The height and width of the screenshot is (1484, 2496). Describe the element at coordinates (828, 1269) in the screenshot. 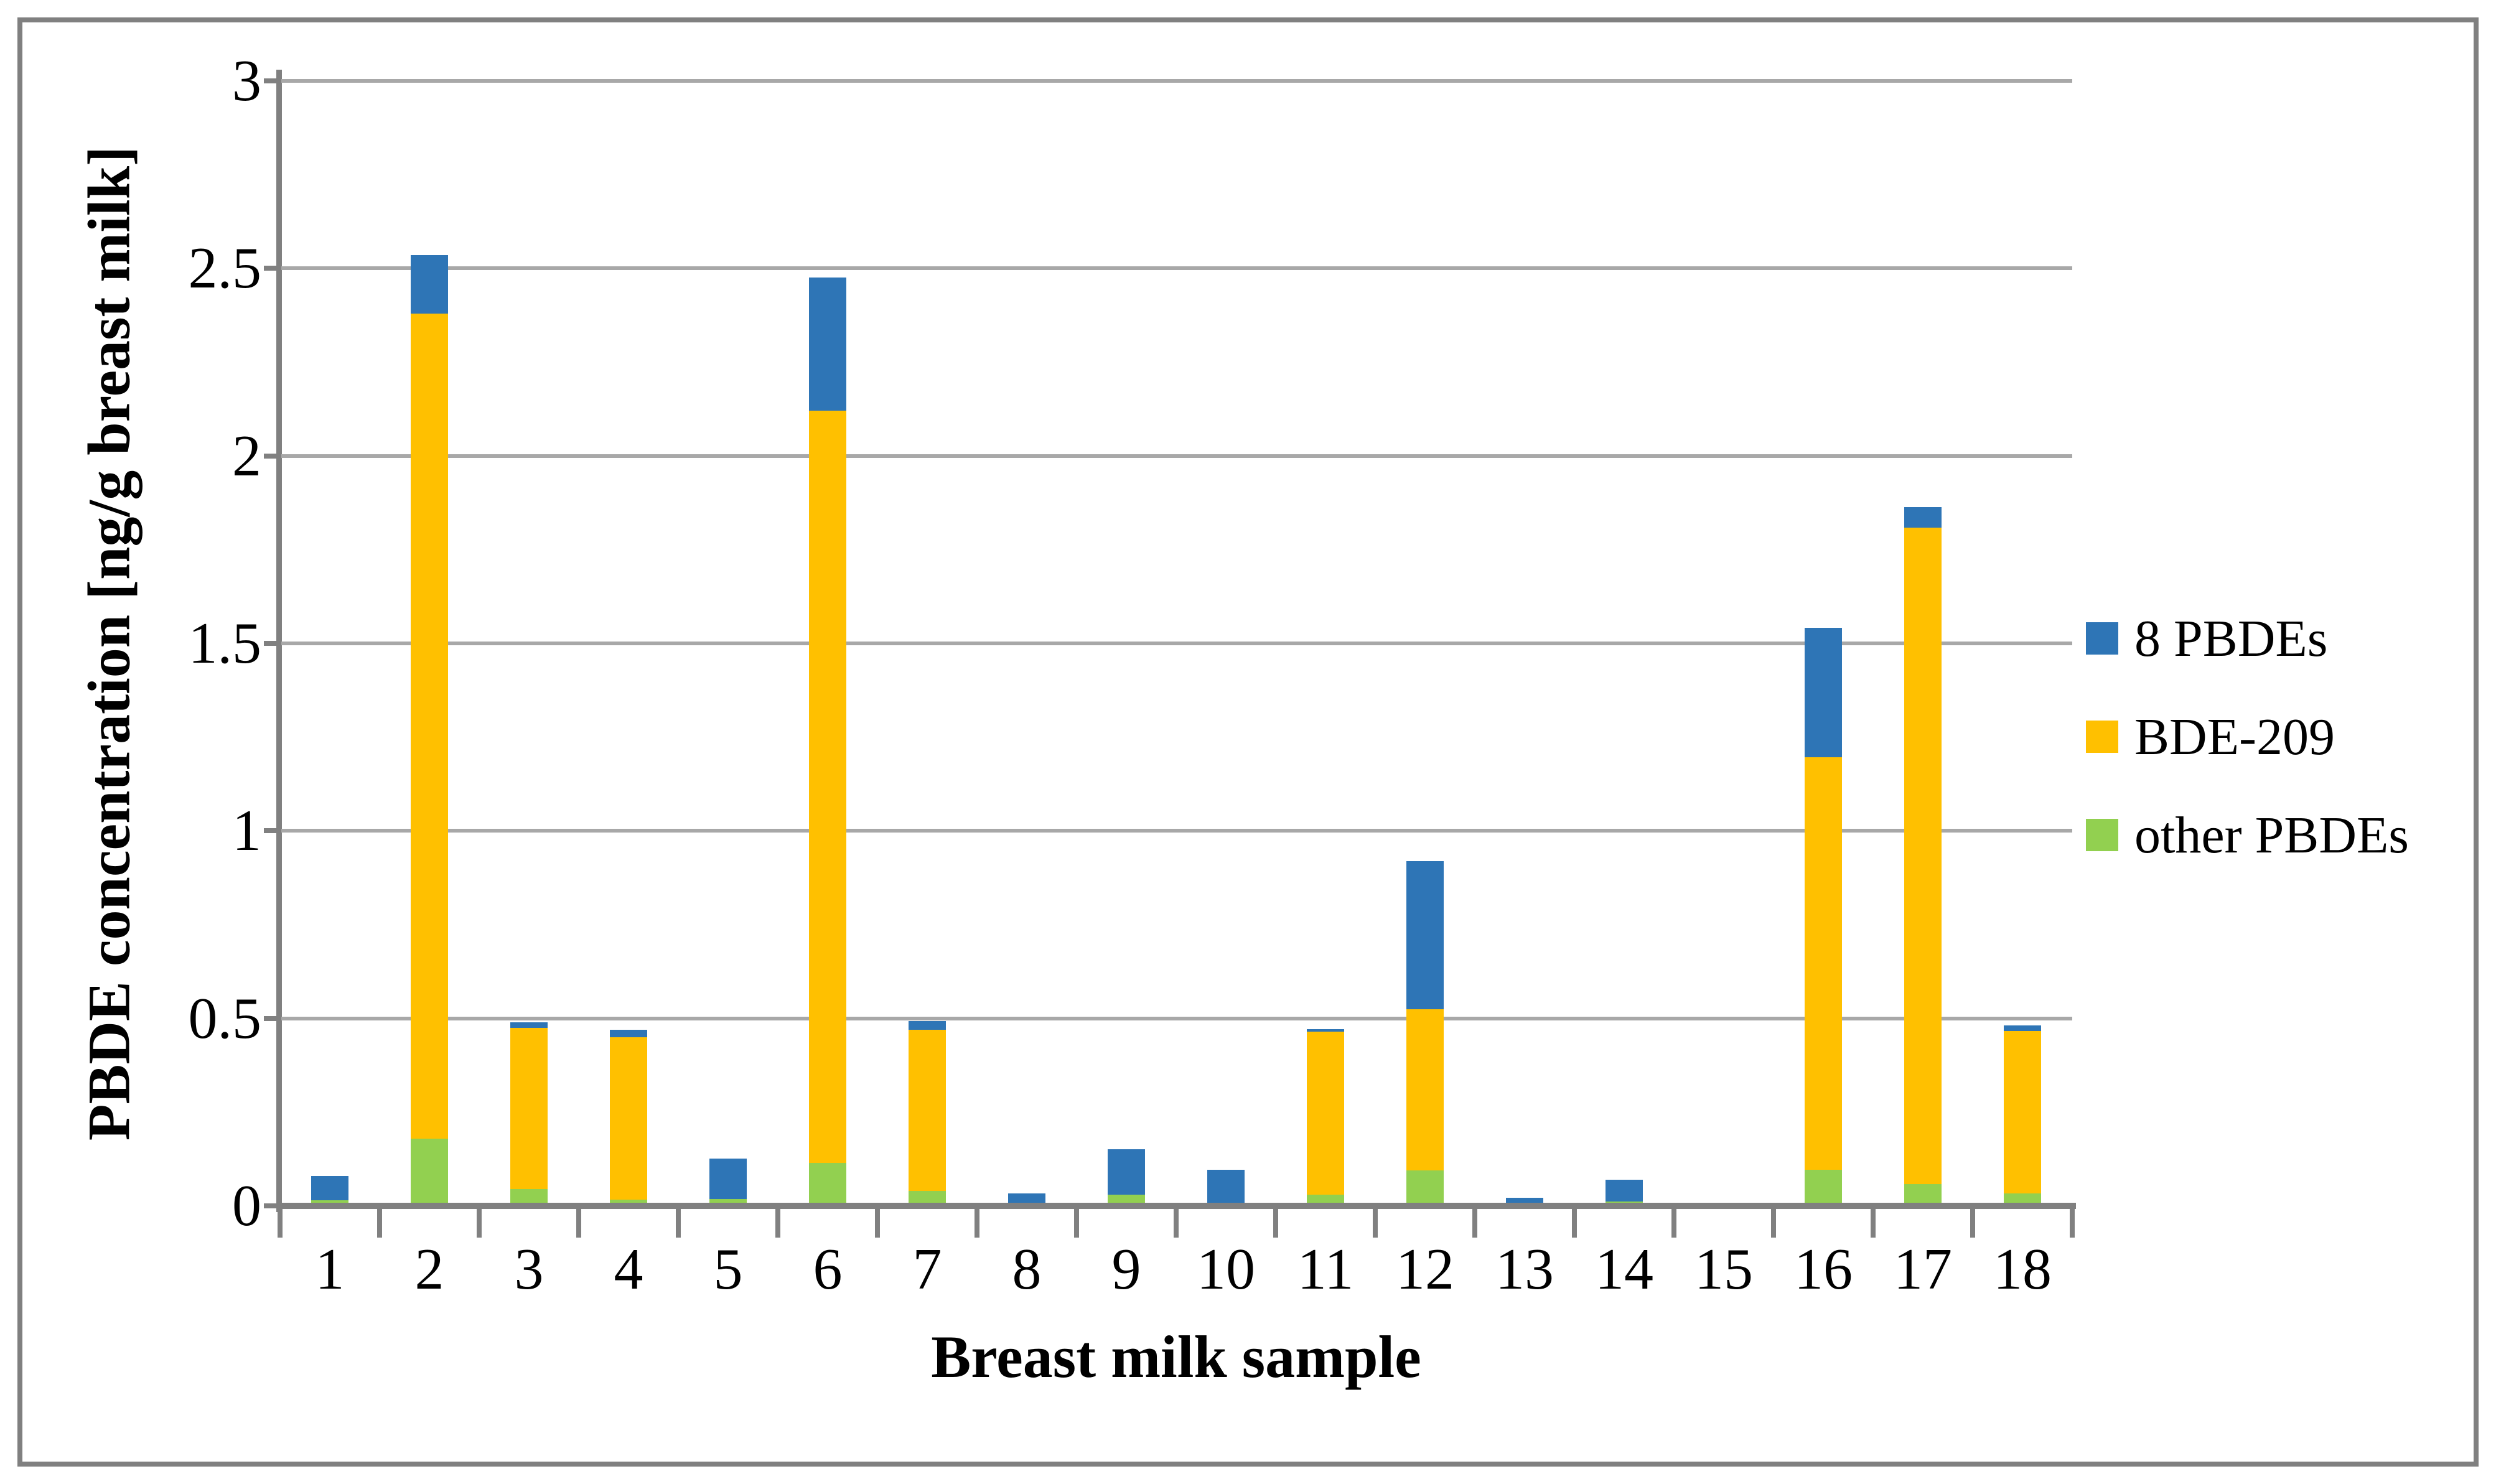

I see `x-tick-label: 6` at that location.